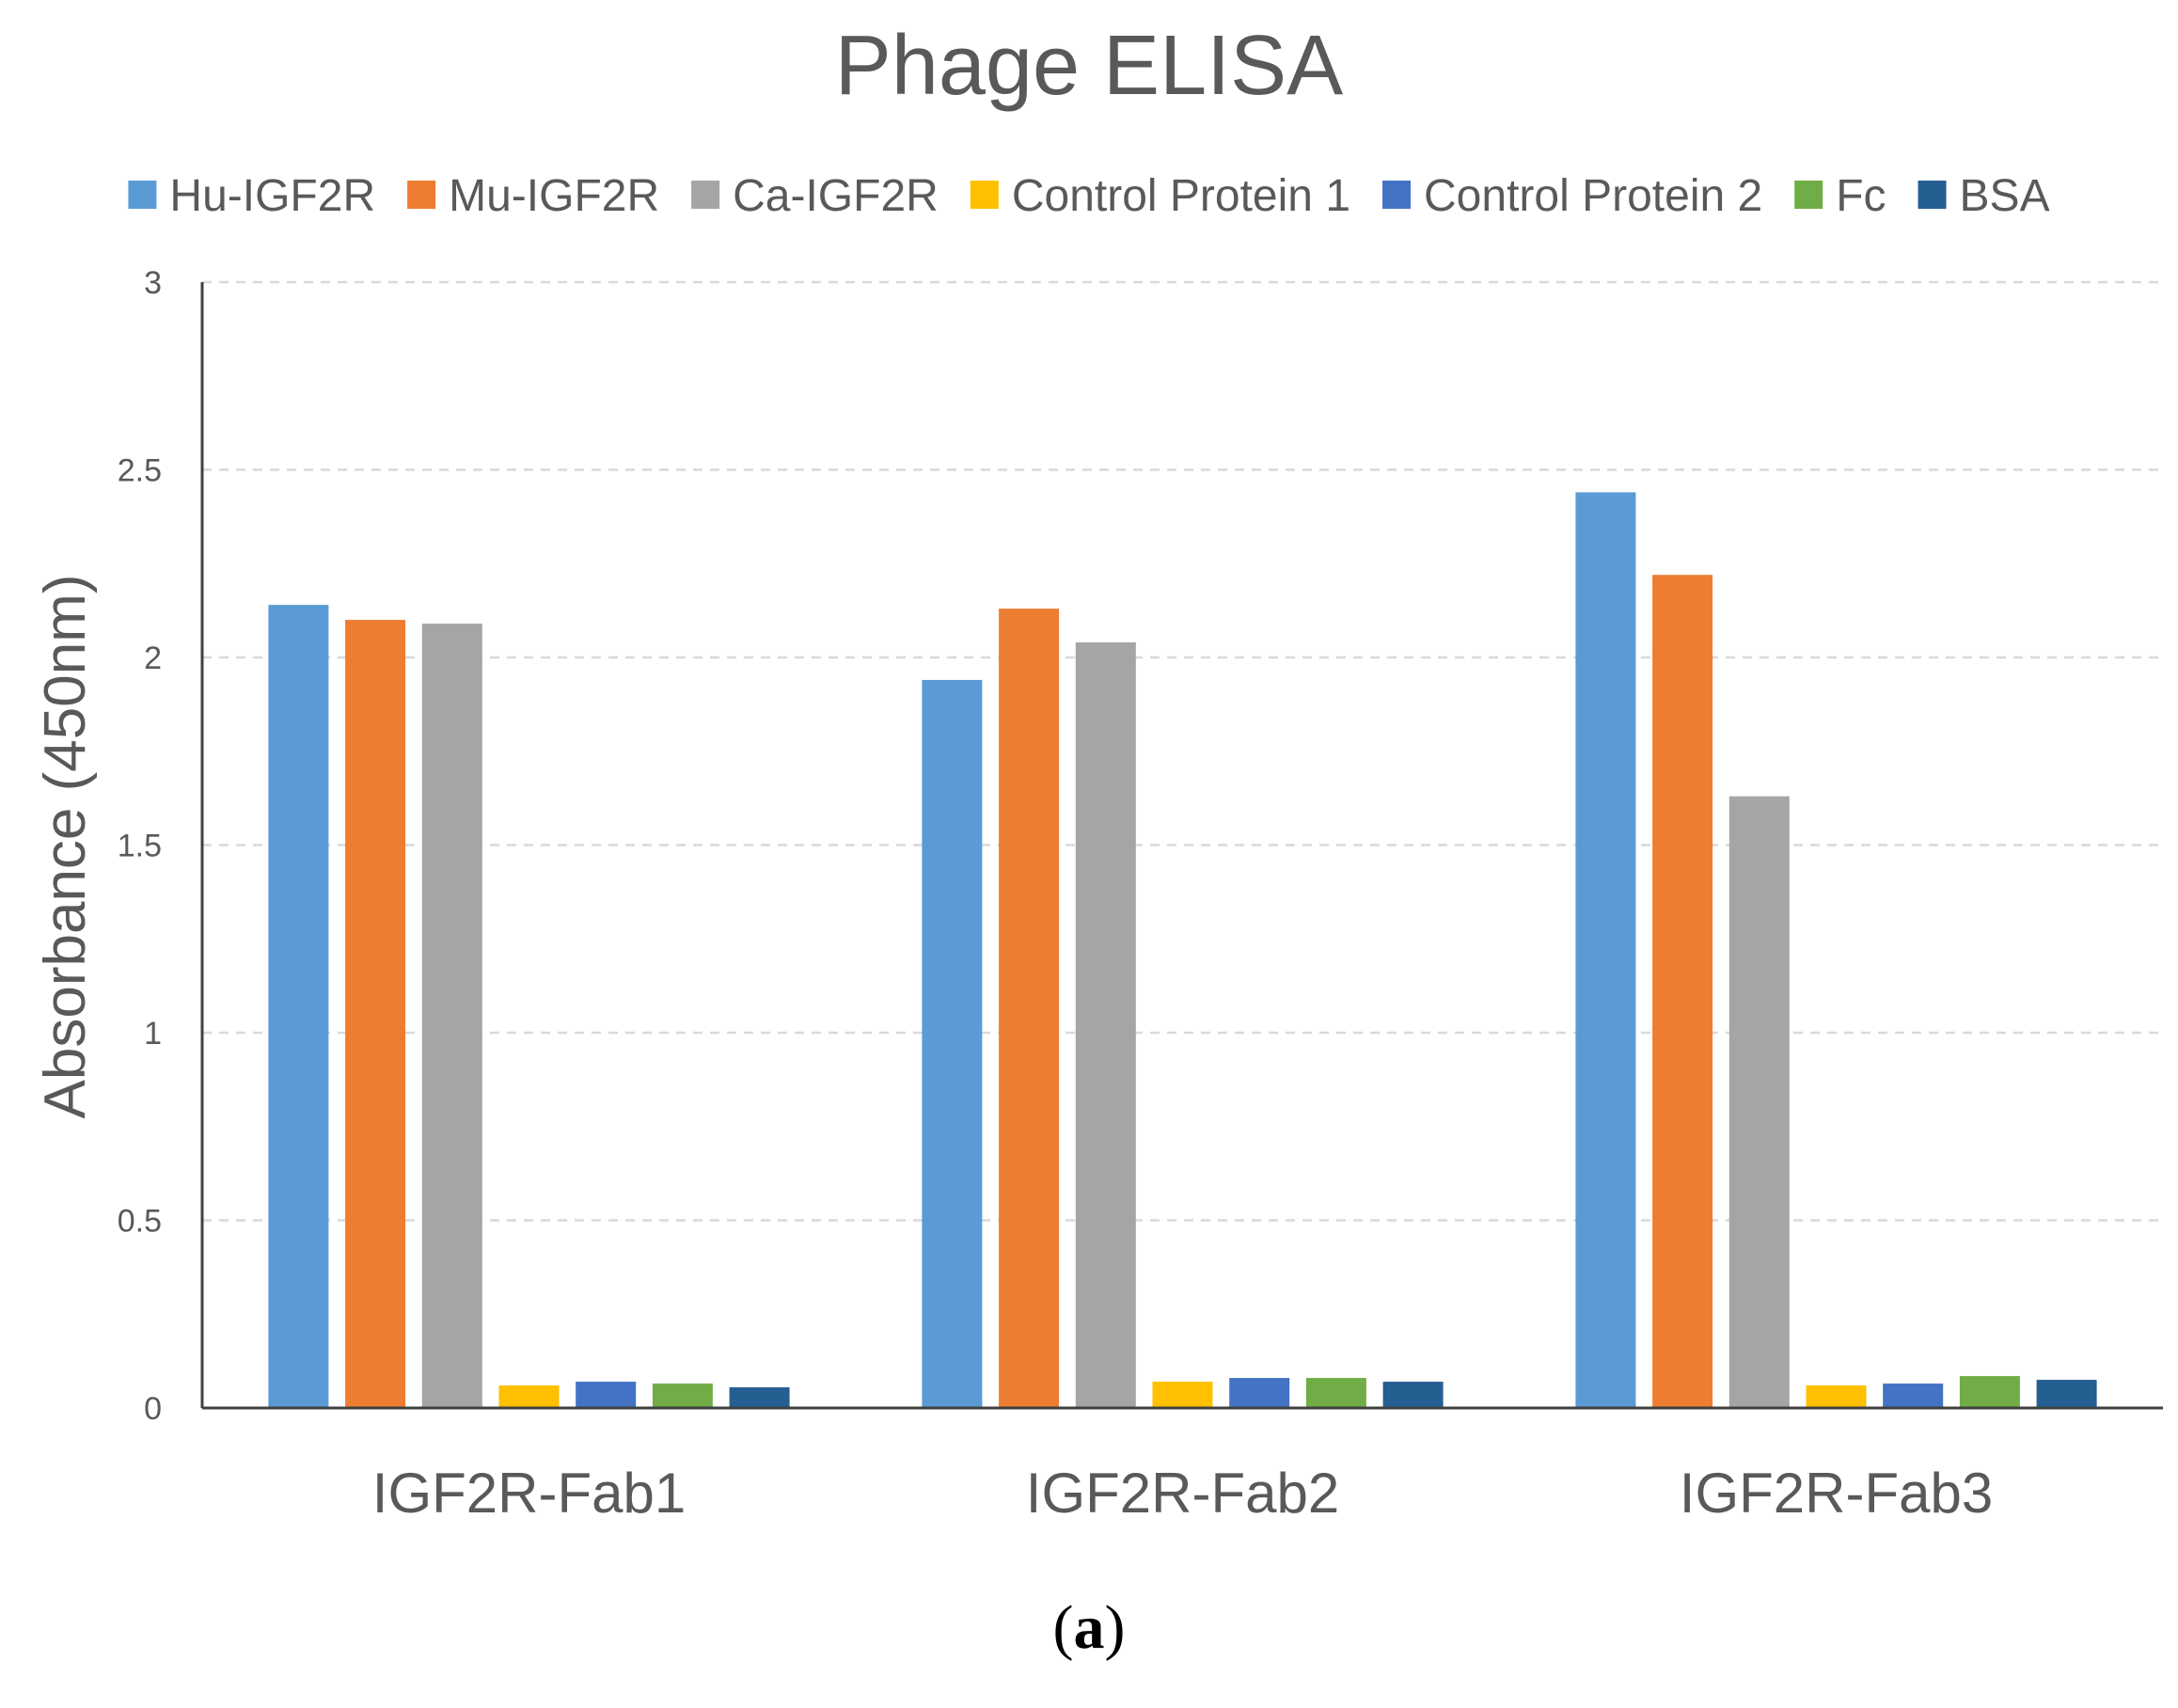 Image resolution: width=2178 pixels, height=1708 pixels. What do you see at coordinates (1336, 1393) in the screenshot?
I see `bar-igf2r-fab2-fc` at bounding box center [1336, 1393].